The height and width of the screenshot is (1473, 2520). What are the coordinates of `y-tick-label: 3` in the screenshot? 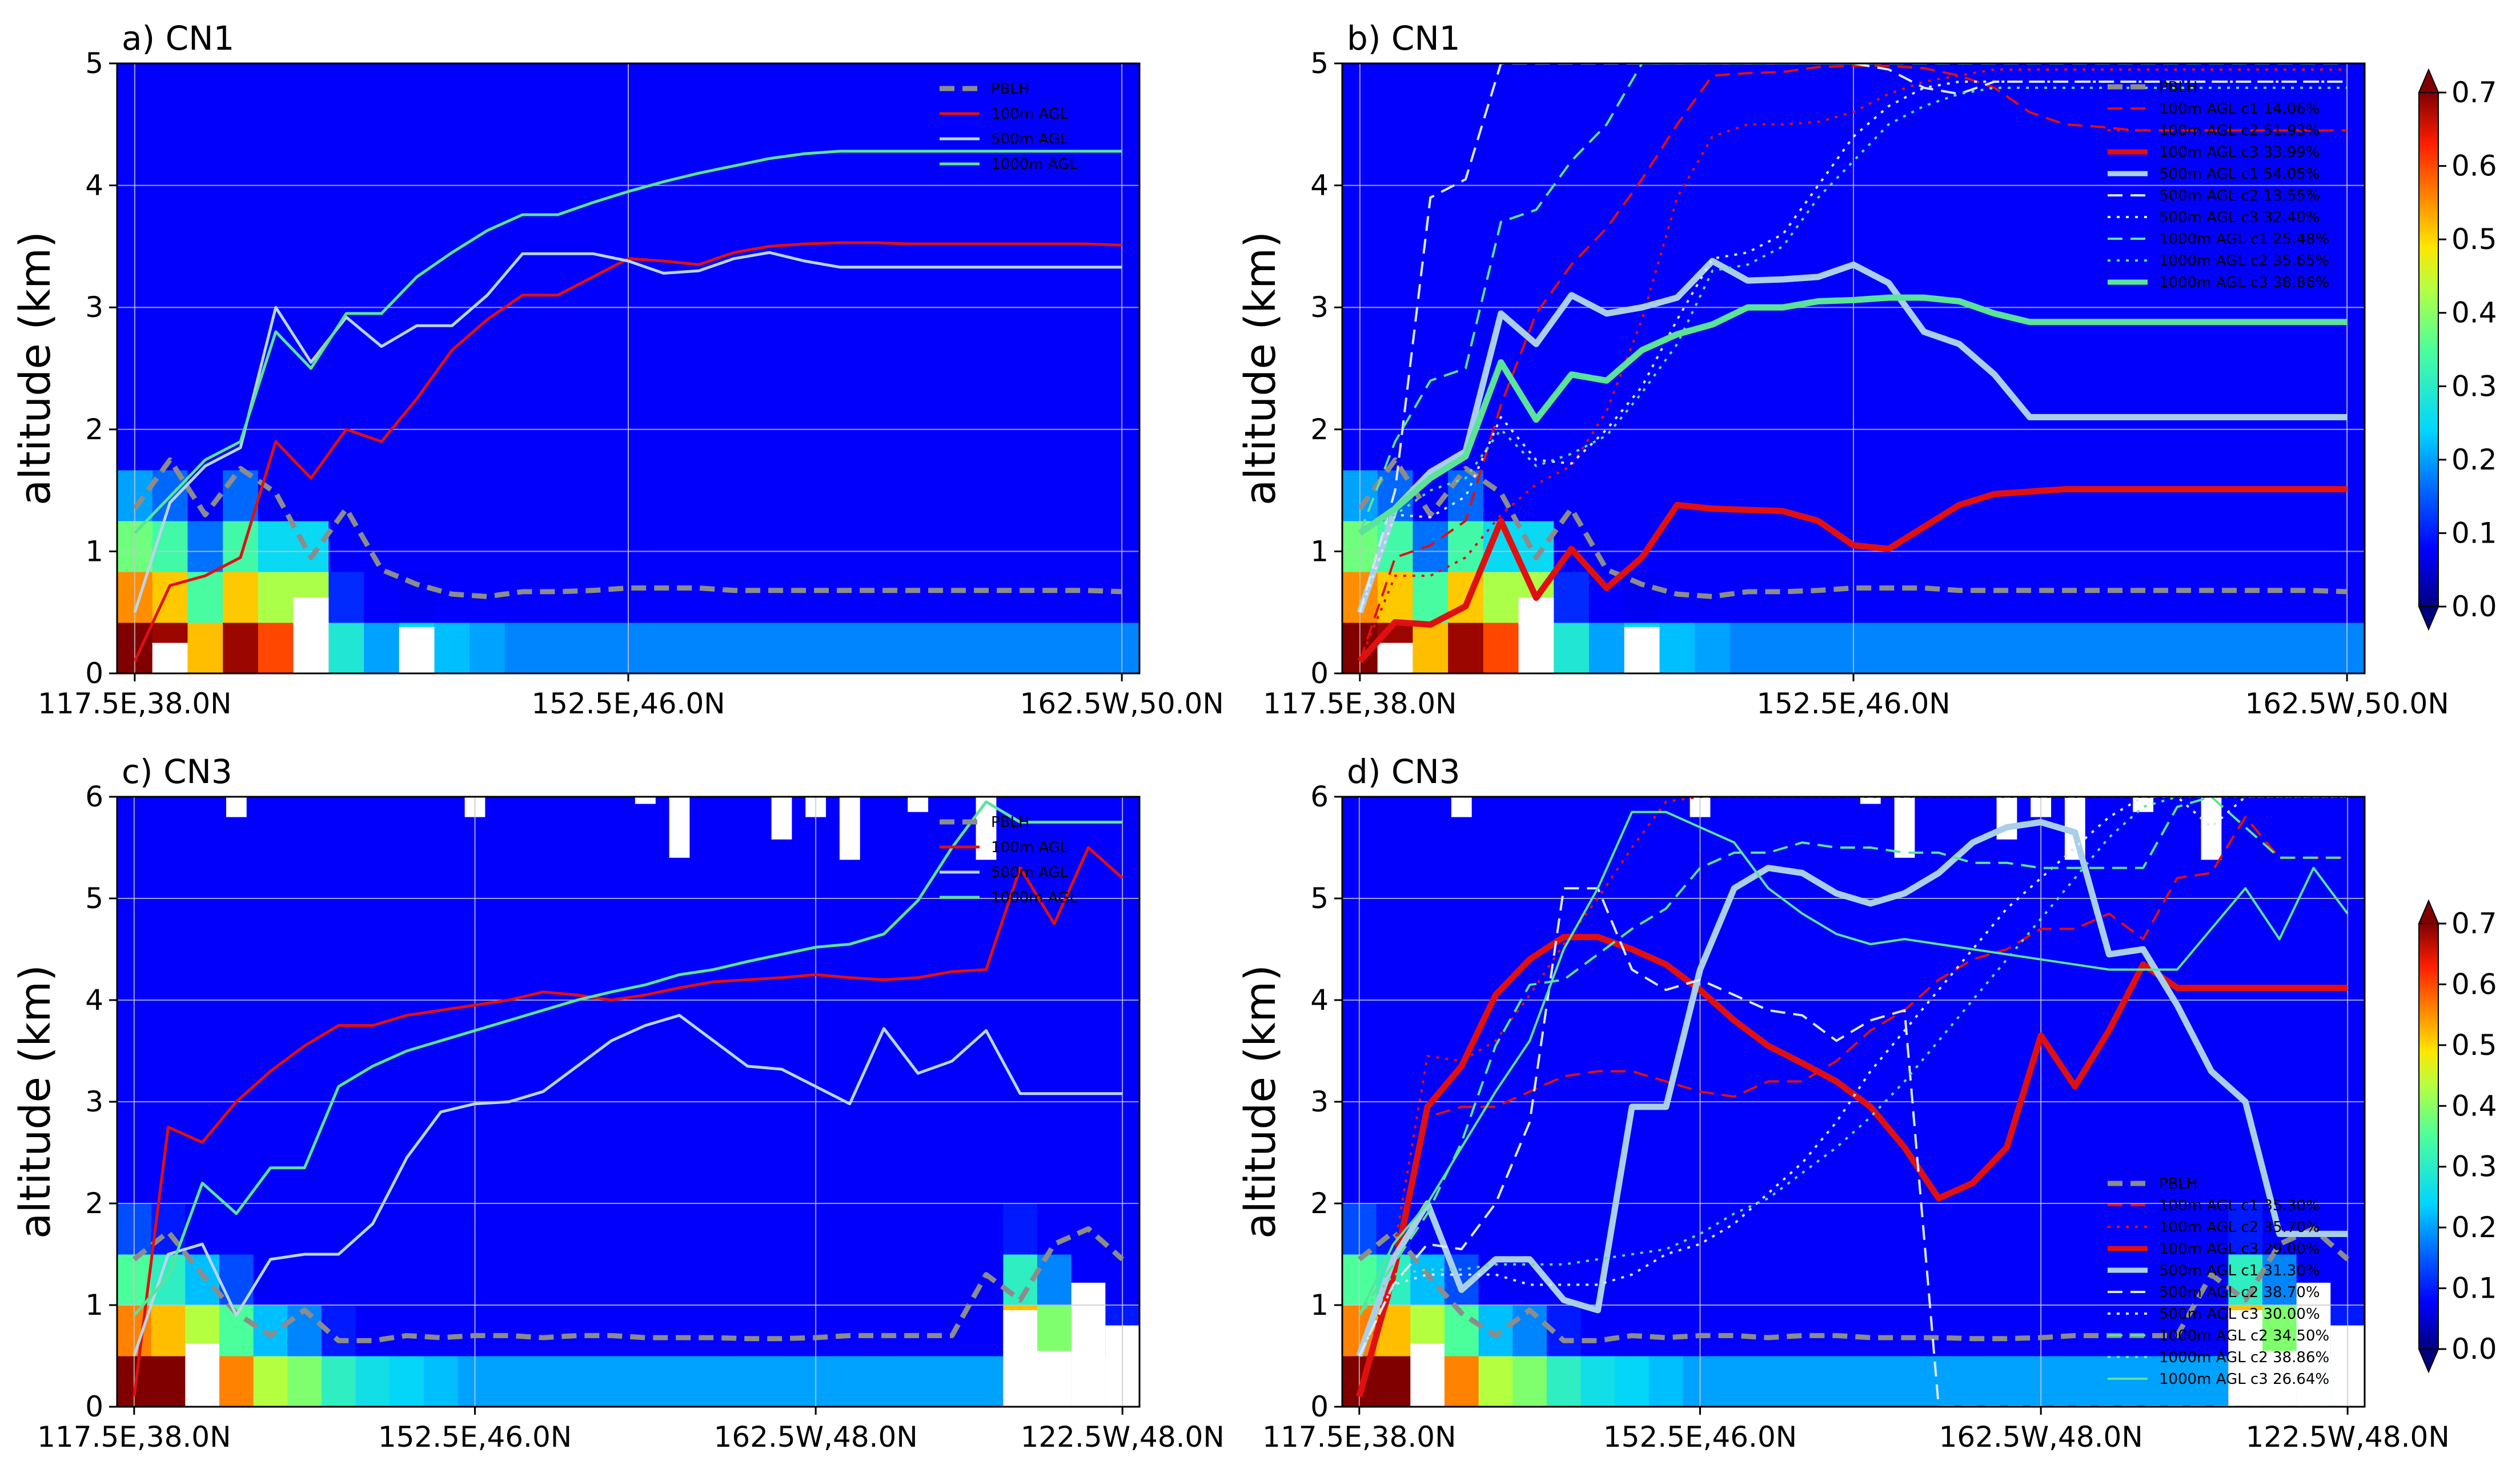 It's located at (94, 1101).